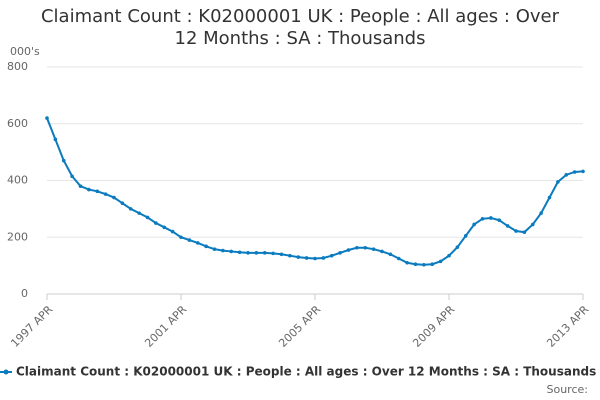  Describe the element at coordinates (567, 326) in the screenshot. I see `x-tick-label: 2013 APR` at that location.